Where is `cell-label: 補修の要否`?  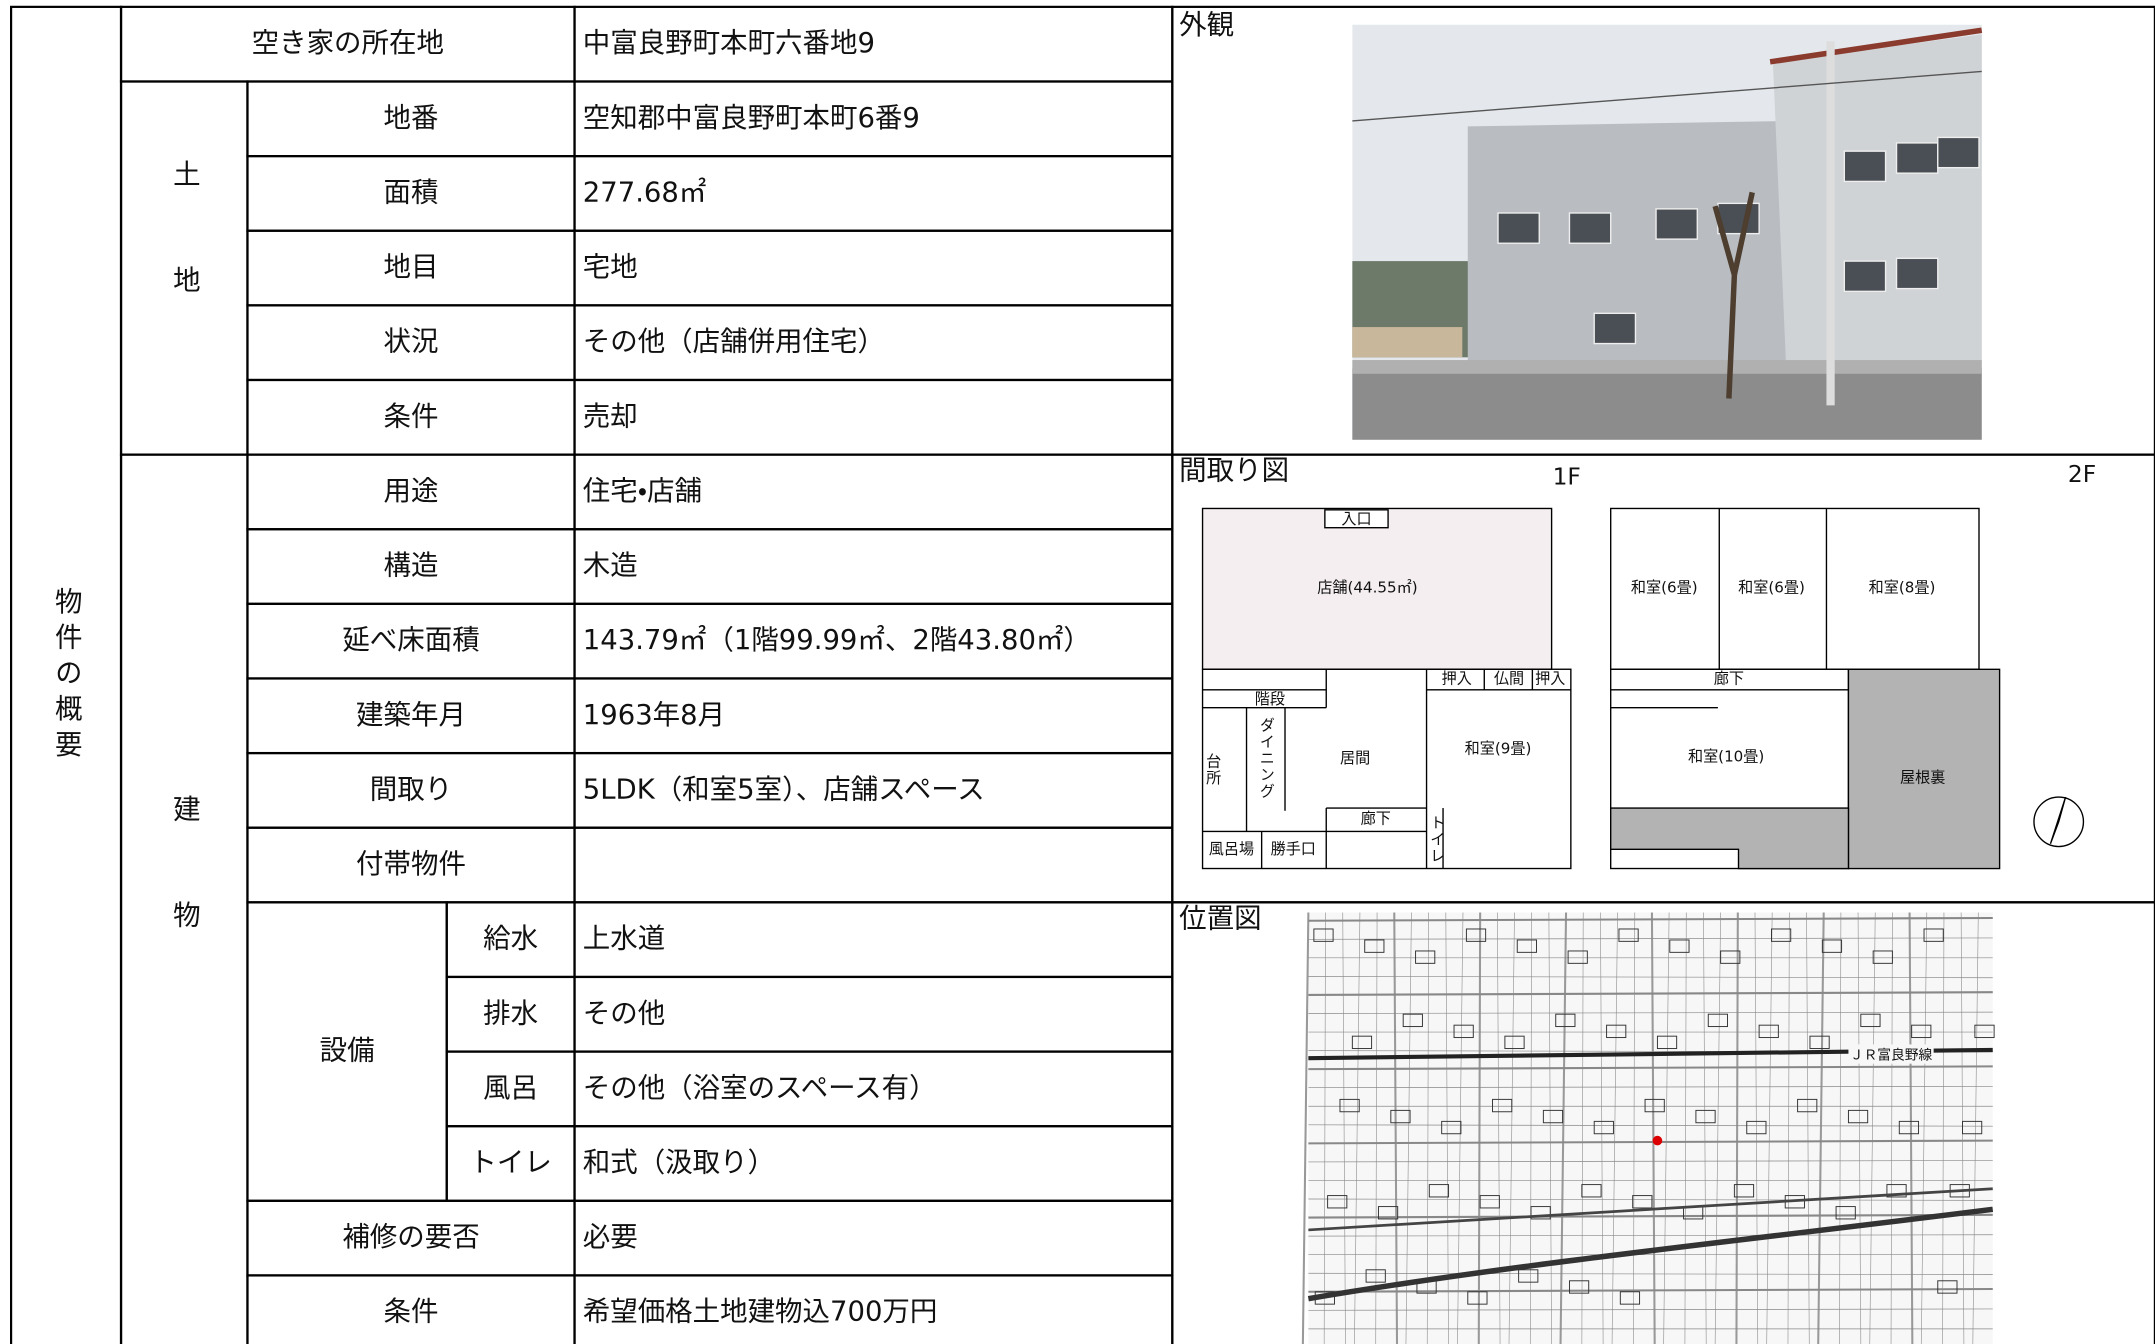 cell-label: 補修の要否 is located at coordinates (410, 1237).